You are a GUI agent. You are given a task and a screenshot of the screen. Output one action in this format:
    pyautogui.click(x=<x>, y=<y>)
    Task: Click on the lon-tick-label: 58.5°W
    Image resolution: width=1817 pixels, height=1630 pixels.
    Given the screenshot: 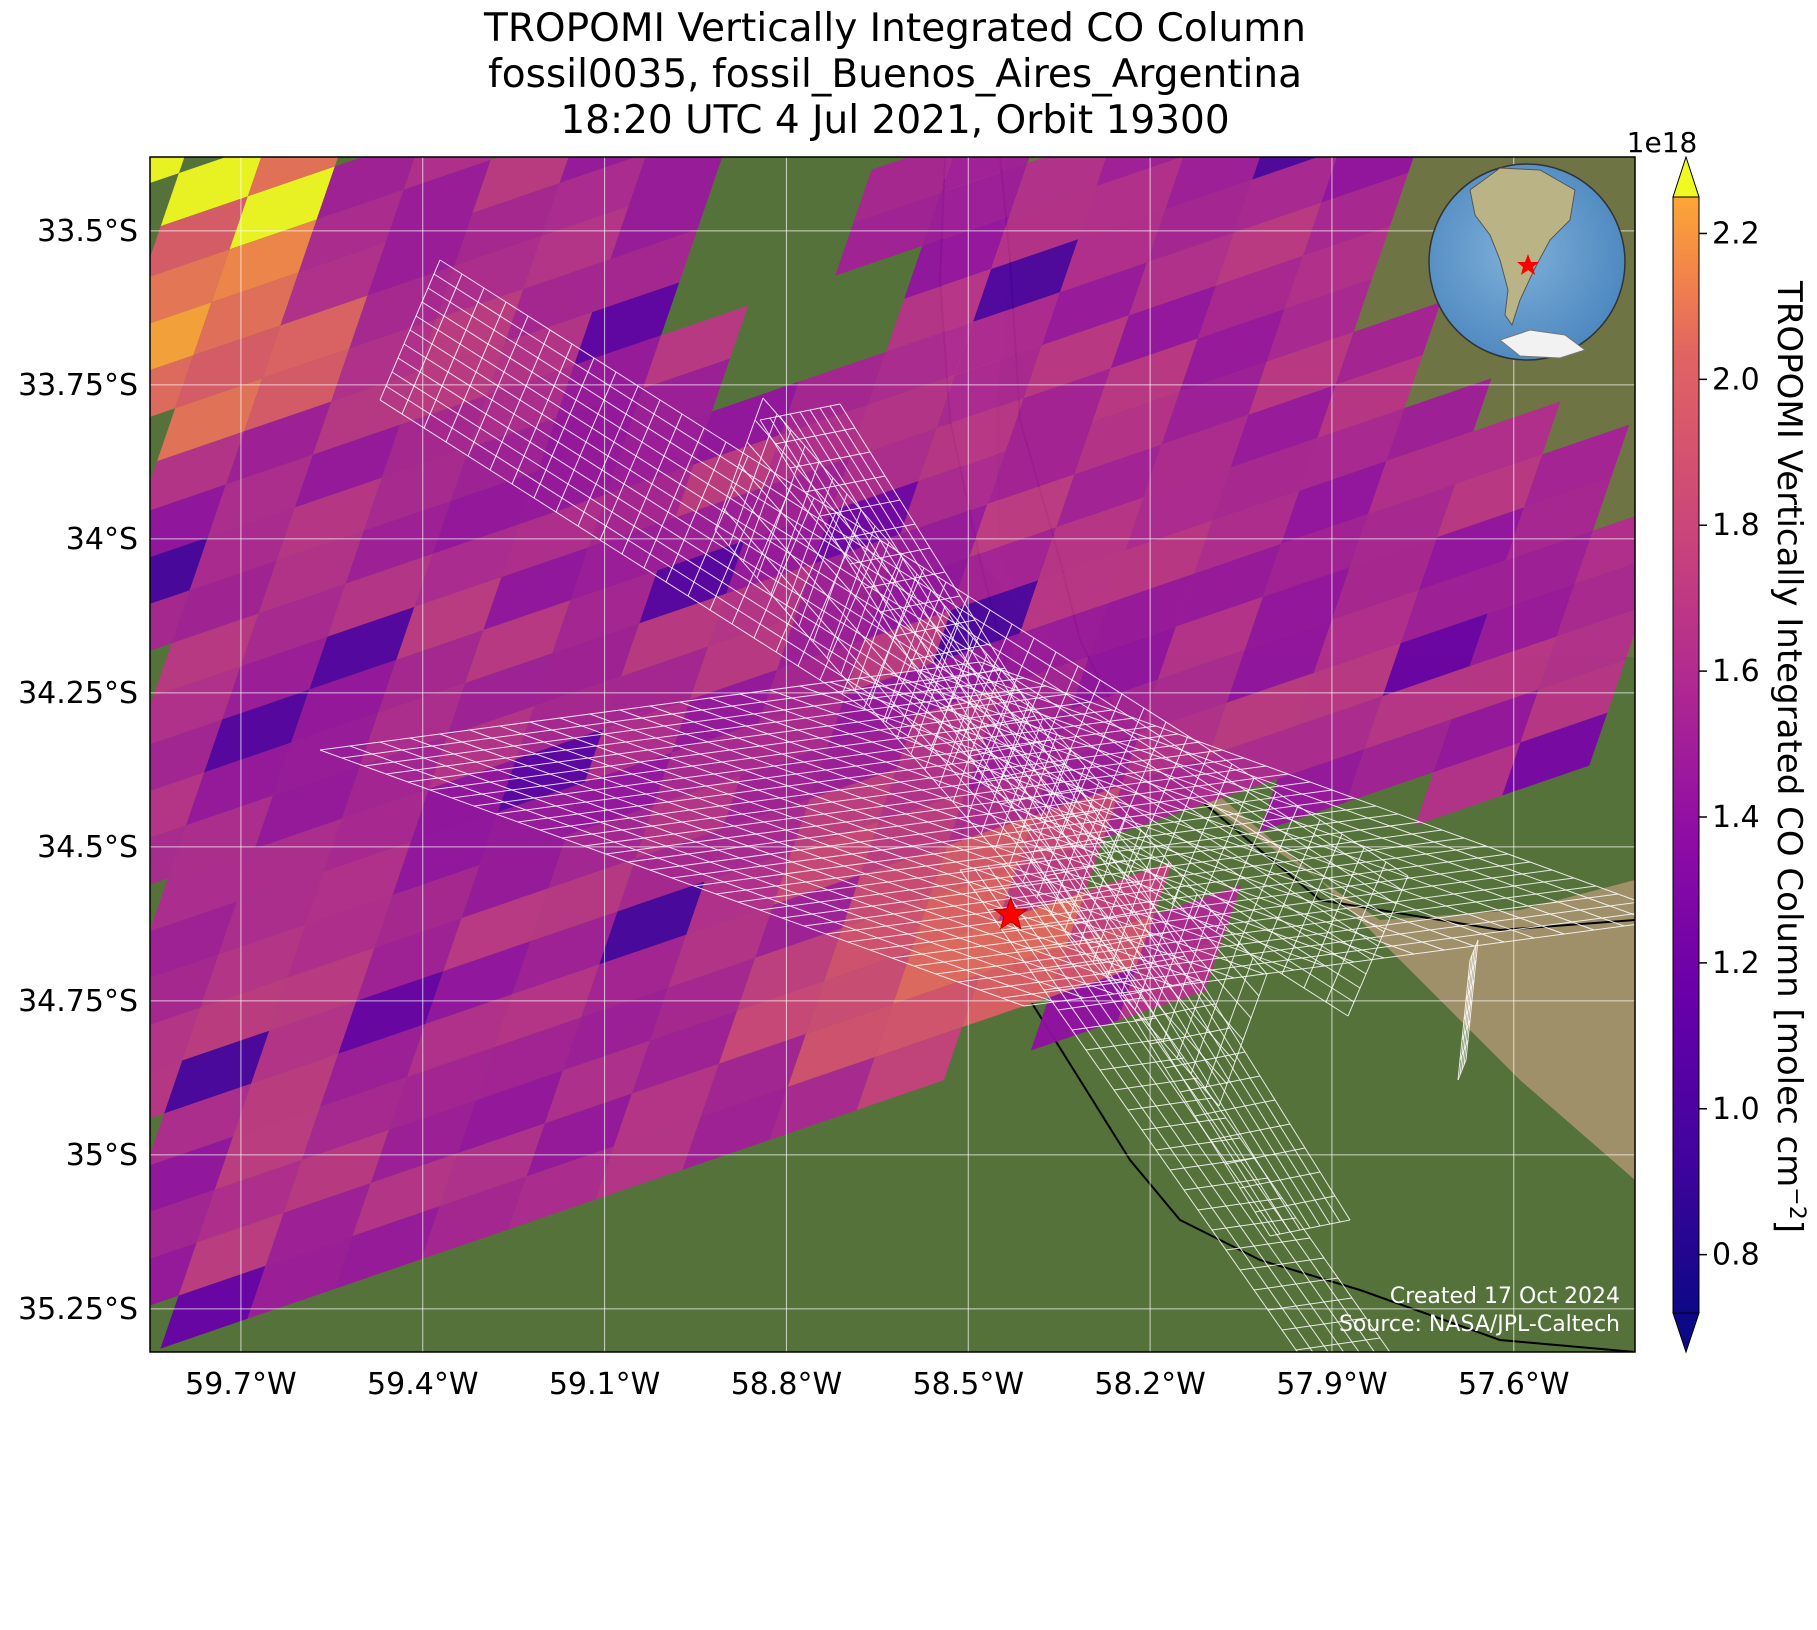 What is the action you would take?
    pyautogui.click(x=968, y=1384)
    